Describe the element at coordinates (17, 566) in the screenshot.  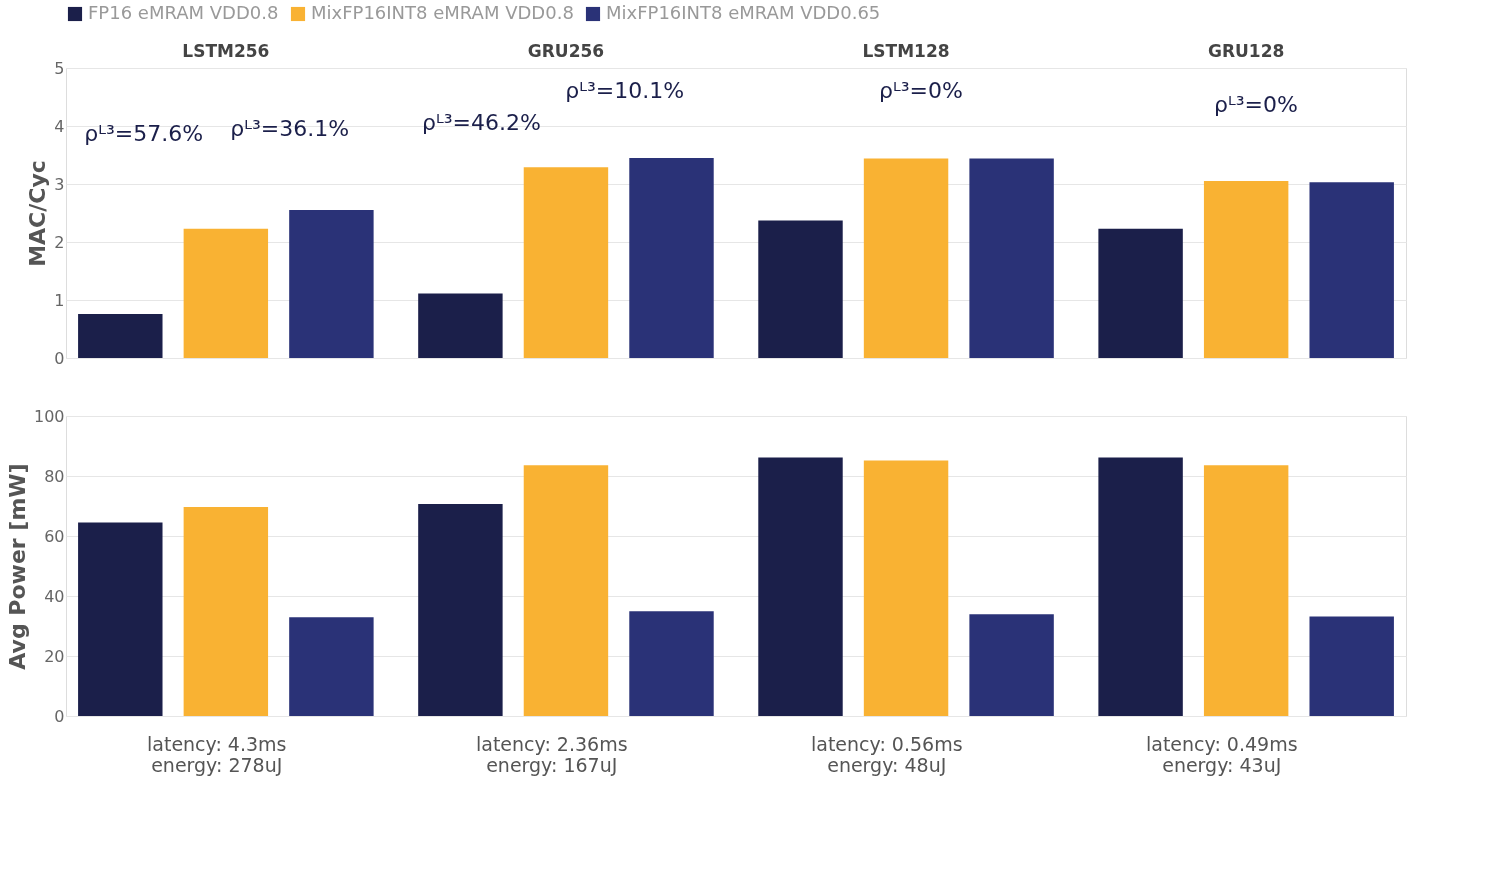
I see `y-axis-title: Avg Power [mW]` at that location.